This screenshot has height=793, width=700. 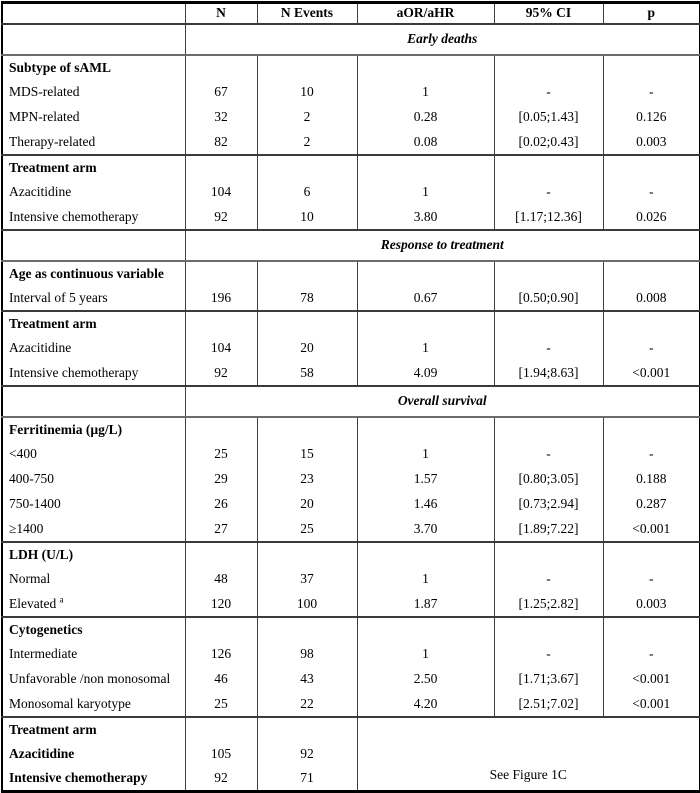 I want to click on value-cell: 2.50, so click(x=425, y=679).